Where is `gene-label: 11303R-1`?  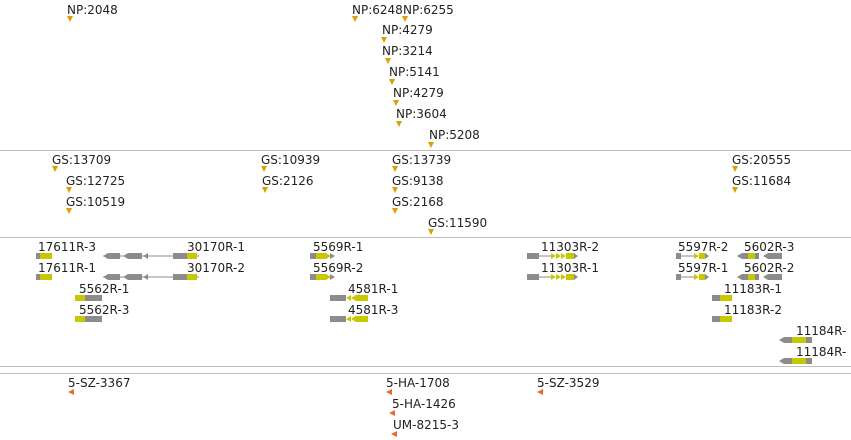
gene-label: 11303R-1 is located at coordinates (570, 268).